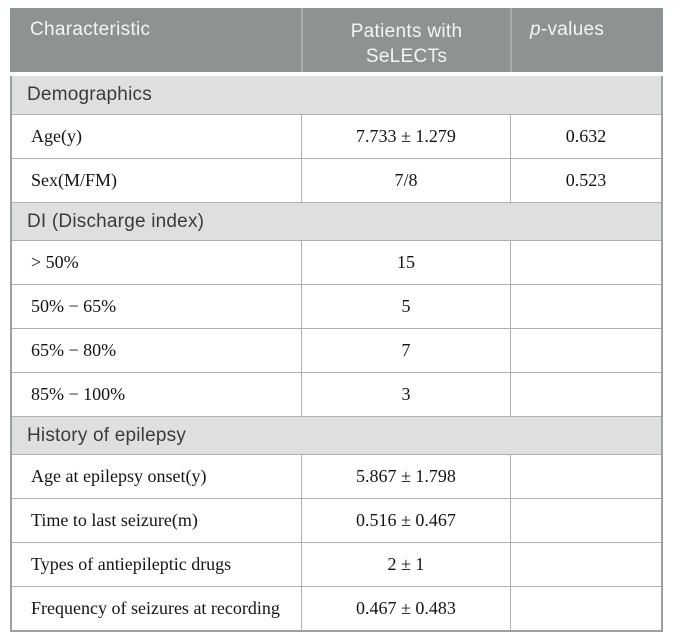 The image size is (673, 639). Describe the element at coordinates (336, 221) in the screenshot. I see `section-title: DI (Discharge index)` at that location.